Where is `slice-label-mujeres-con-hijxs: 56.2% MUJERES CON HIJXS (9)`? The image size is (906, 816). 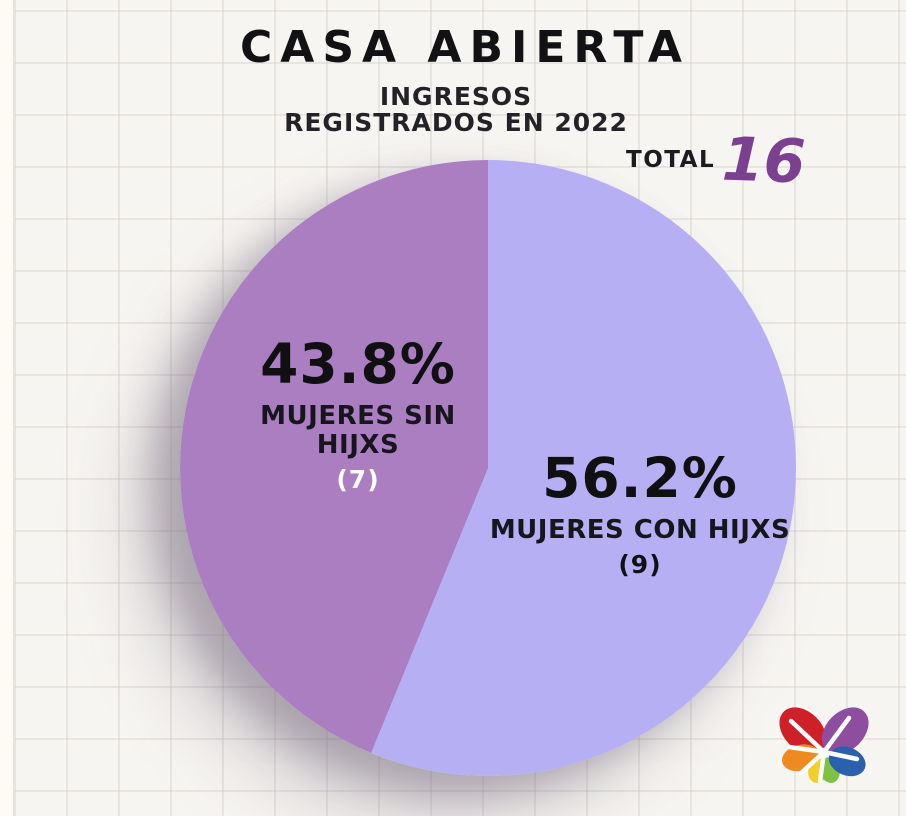
slice-label-mujeres-con-hijxs: 56.2% MUJERES CON HIJXS (9) is located at coordinates (640, 512).